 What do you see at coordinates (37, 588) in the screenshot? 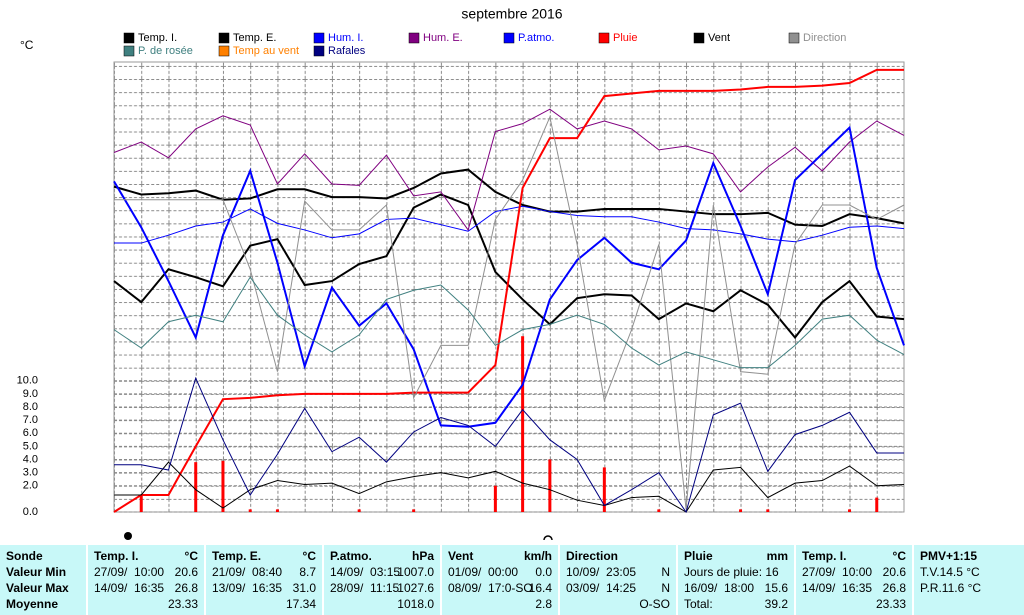
I see `cell-text: Valeur Max` at bounding box center [37, 588].